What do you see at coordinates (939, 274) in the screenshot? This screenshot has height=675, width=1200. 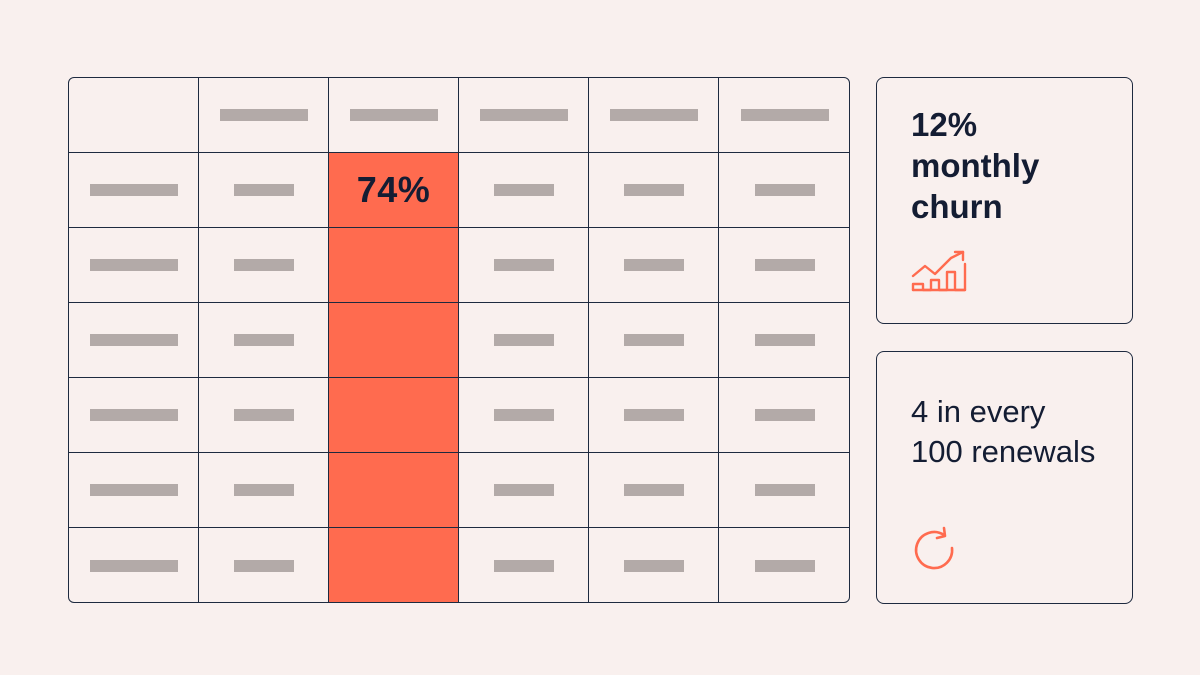 I see `trend-chart-icon` at bounding box center [939, 274].